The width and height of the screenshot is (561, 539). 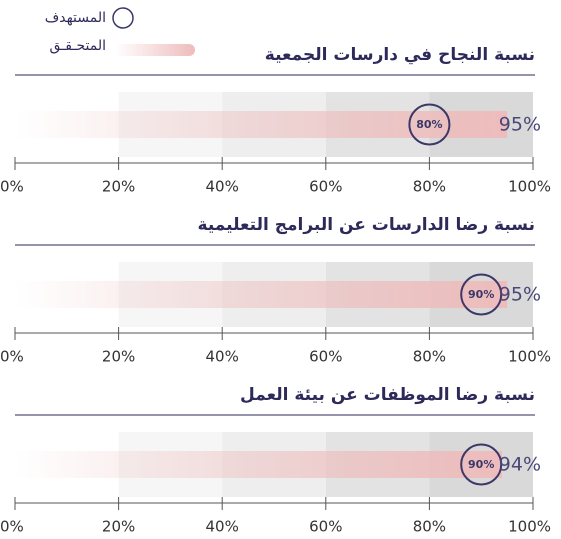 What do you see at coordinates (387, 395) in the screenshot?
I see `chart-title: نسبة رضا الموظفات عن بيئة العمل` at bounding box center [387, 395].